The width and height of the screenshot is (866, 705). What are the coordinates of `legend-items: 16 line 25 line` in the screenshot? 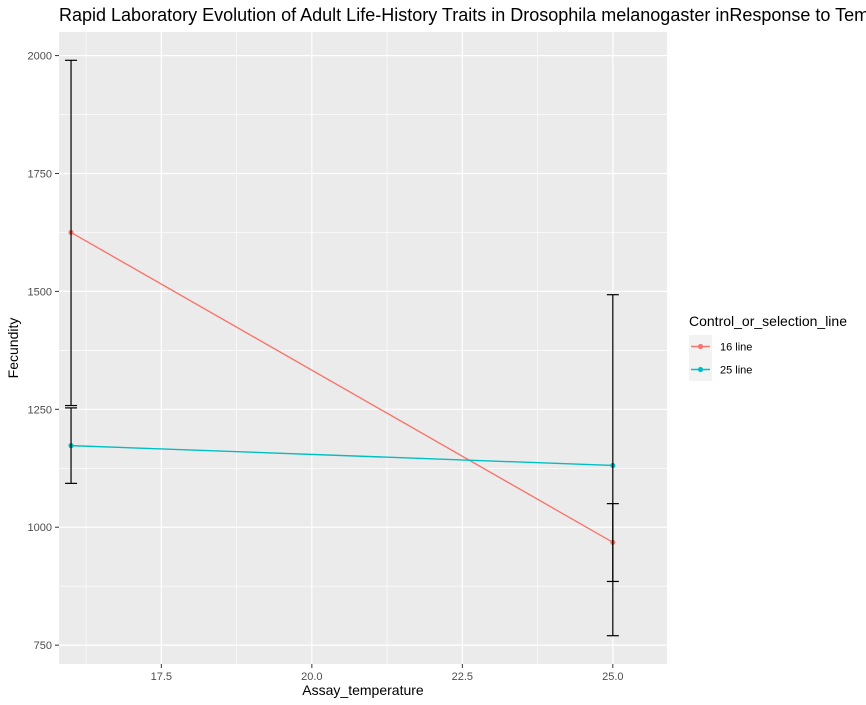 It's located at (720, 358).